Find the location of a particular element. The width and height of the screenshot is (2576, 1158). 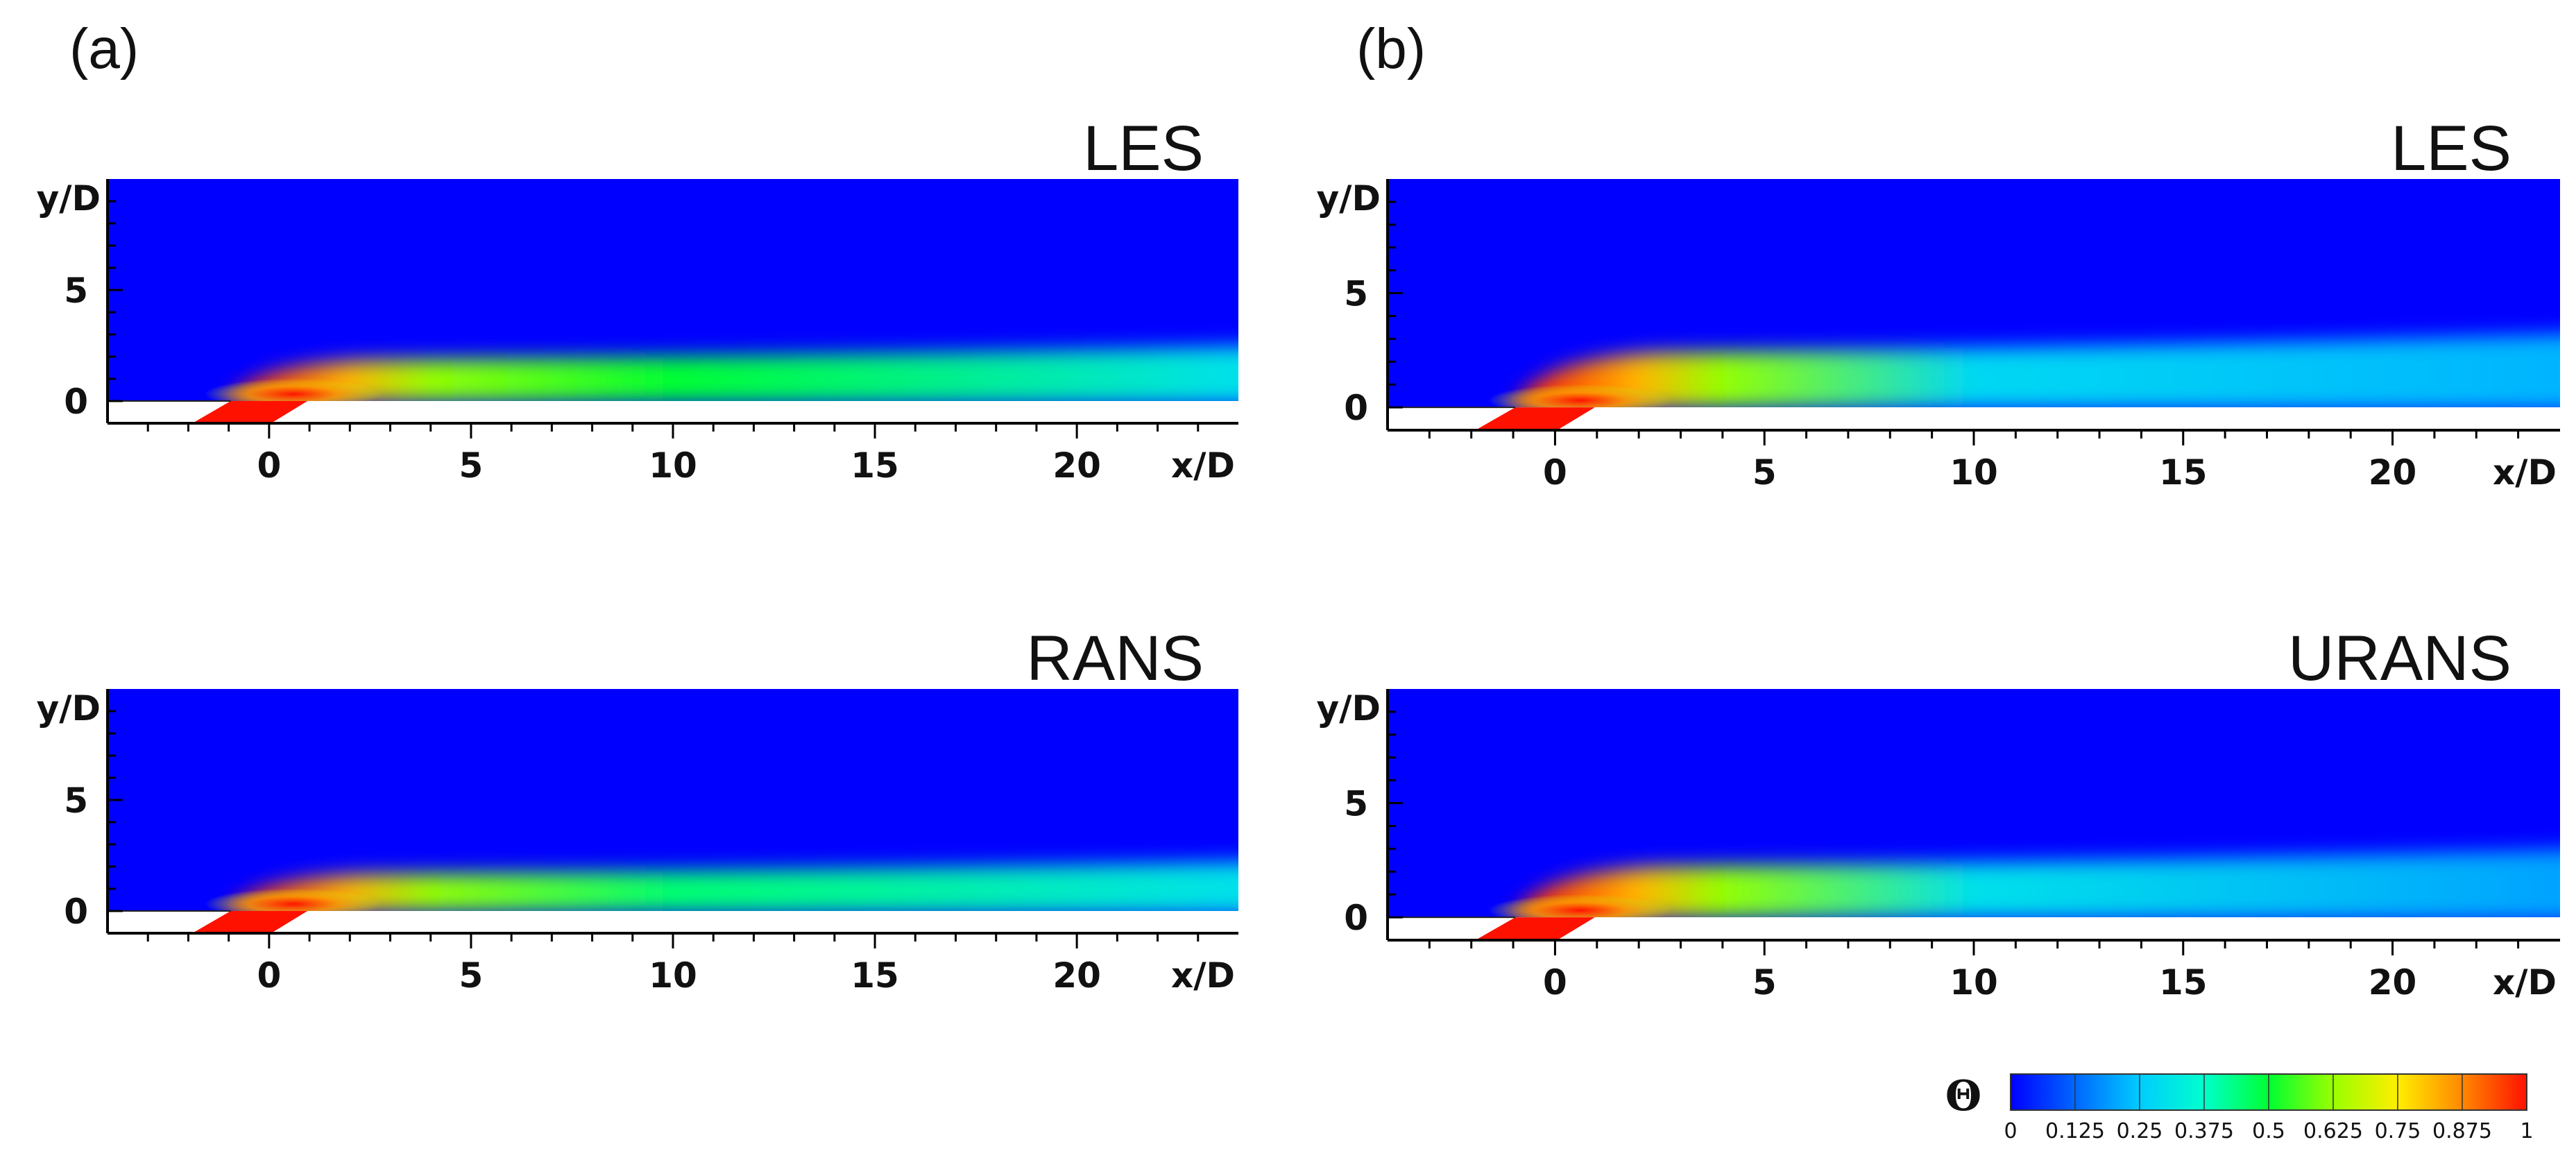

colorbar-tick-label: 0.5 is located at coordinates (2268, 1131).